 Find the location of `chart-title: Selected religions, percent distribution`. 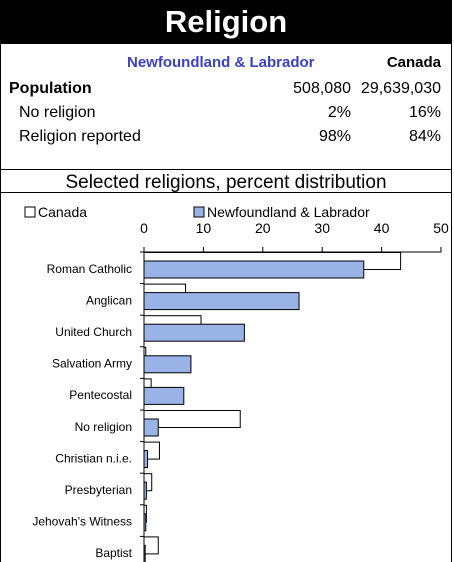

chart-title: Selected religions, percent distribution is located at coordinates (226, 182).